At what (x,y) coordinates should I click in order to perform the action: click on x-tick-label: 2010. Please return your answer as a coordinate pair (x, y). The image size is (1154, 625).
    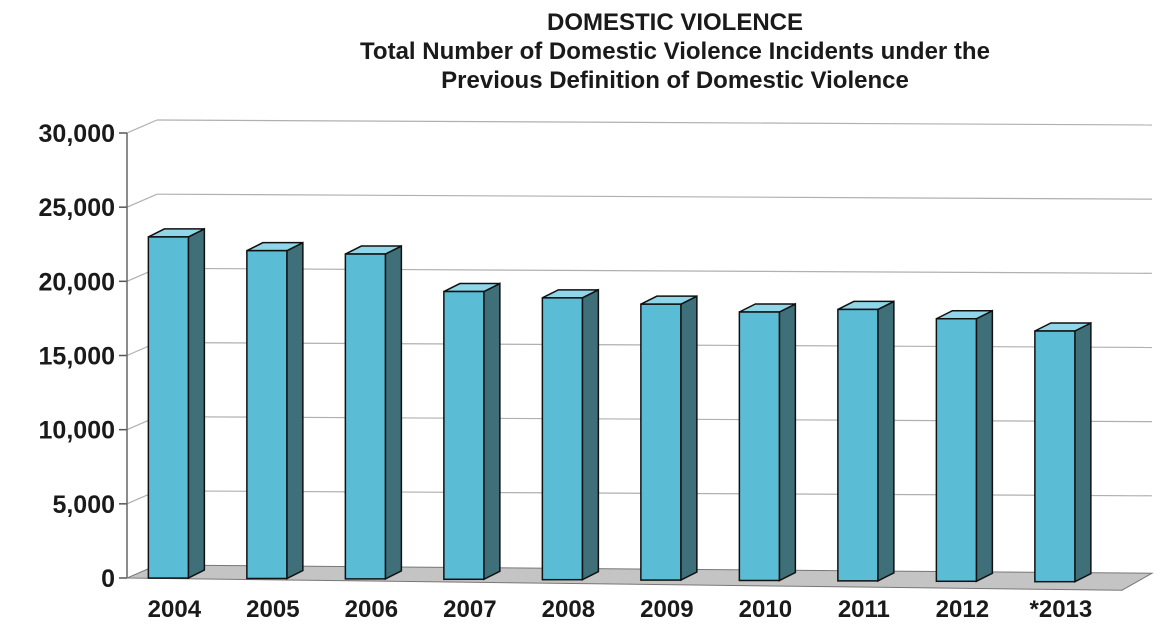
    Looking at the image, I should click on (765, 609).